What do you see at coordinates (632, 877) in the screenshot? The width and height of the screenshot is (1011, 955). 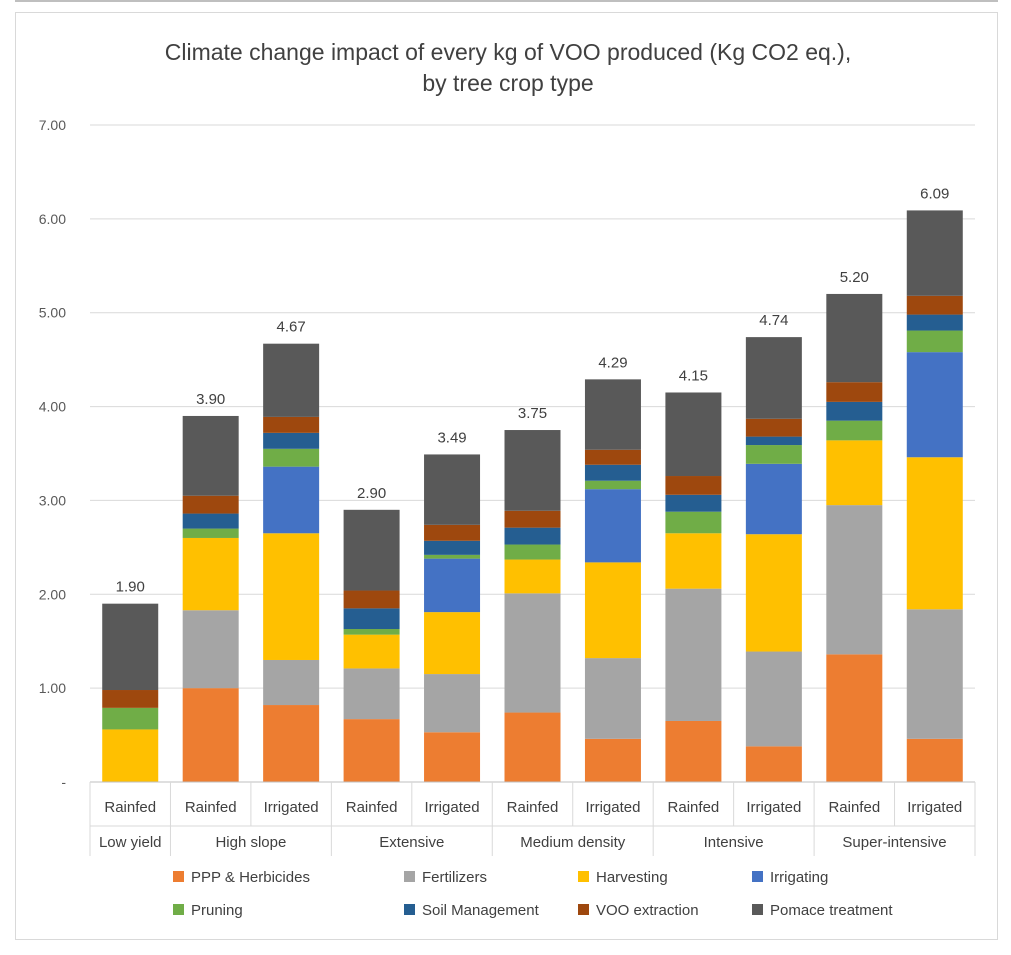 I see `legend-label: Harvesting` at bounding box center [632, 877].